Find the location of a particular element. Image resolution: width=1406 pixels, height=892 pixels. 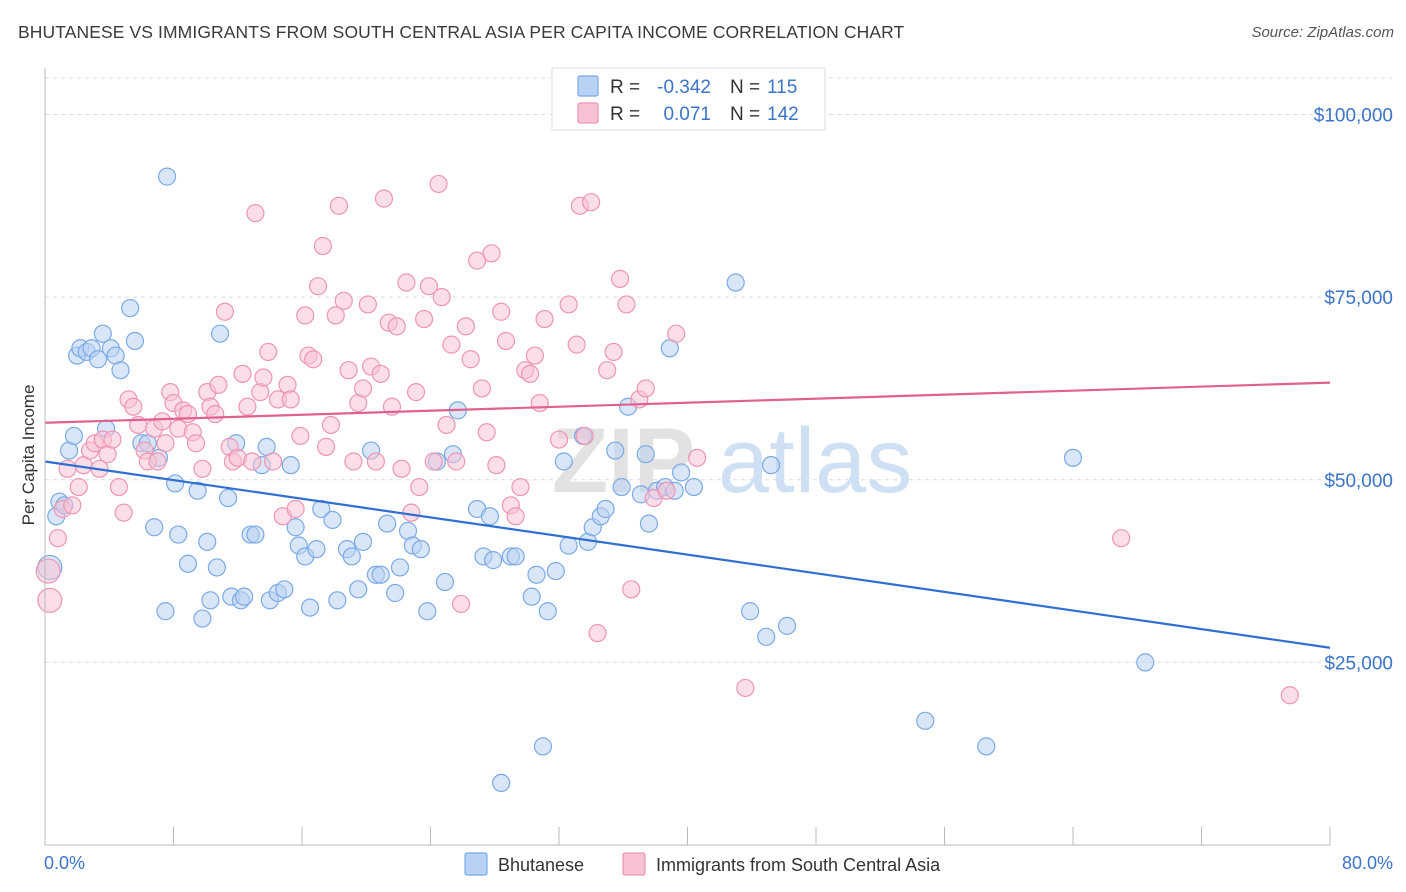

x-axis-ticks is located at coordinates (687, 836).